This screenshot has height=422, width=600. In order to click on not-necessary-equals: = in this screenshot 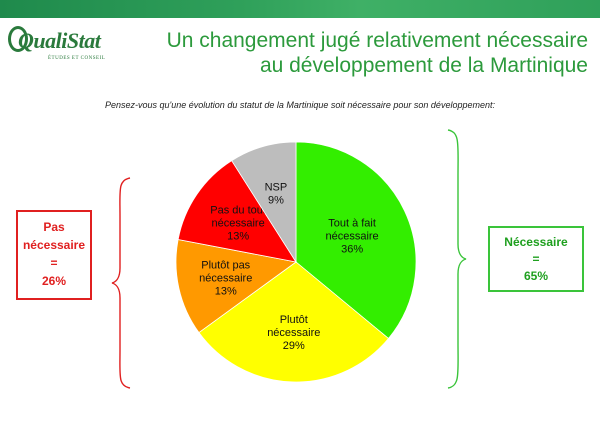, I will do `click(54, 263)`.